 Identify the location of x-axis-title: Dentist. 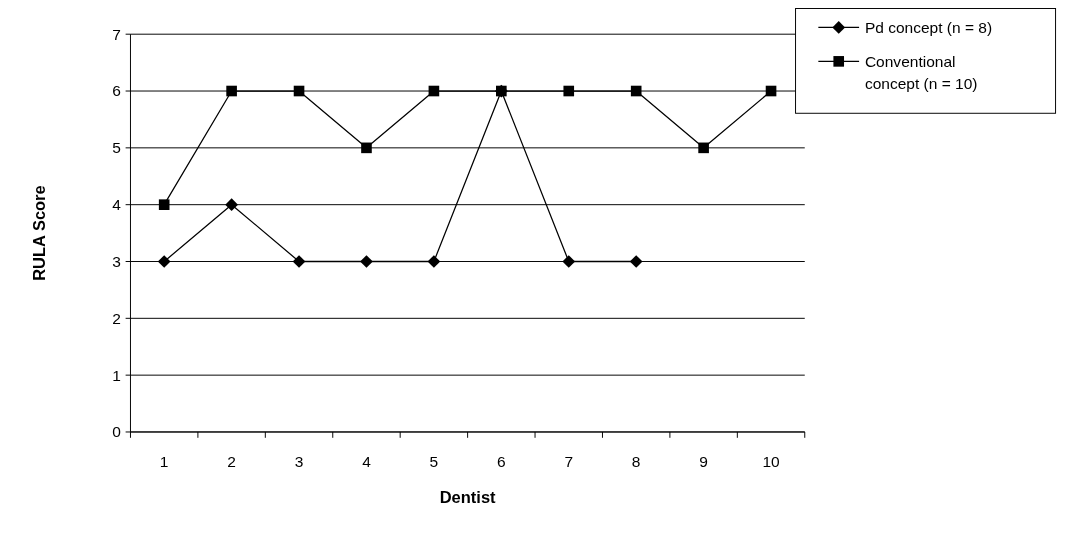
(468, 496).